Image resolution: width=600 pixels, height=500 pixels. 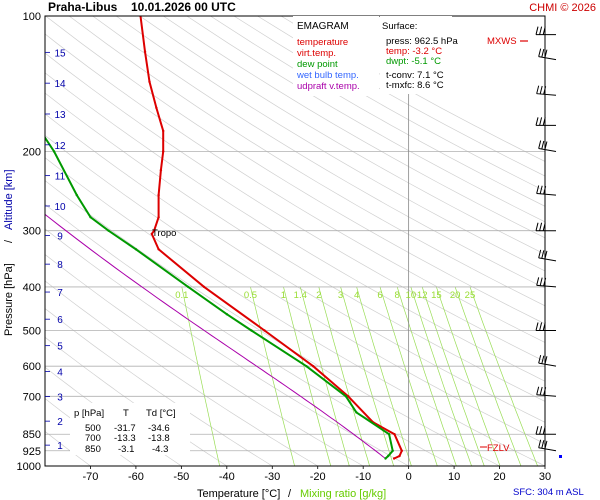 I want to click on pressure-tick-label: 700, so click(x=32, y=397).